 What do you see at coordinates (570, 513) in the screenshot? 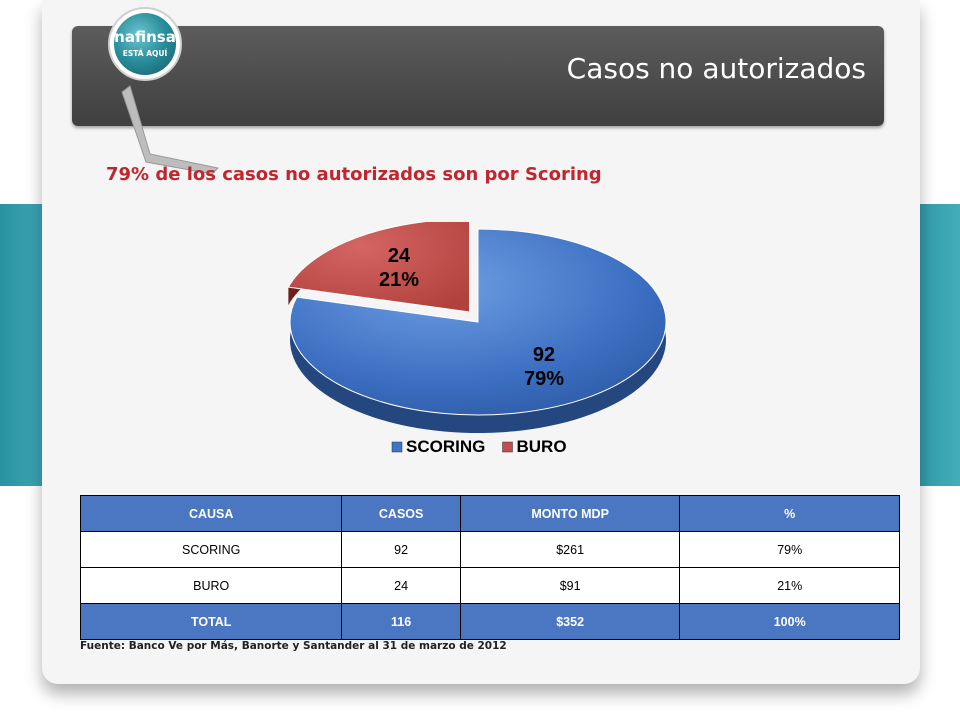
I see `column-header-monto: MONTO MDP` at bounding box center [570, 513].